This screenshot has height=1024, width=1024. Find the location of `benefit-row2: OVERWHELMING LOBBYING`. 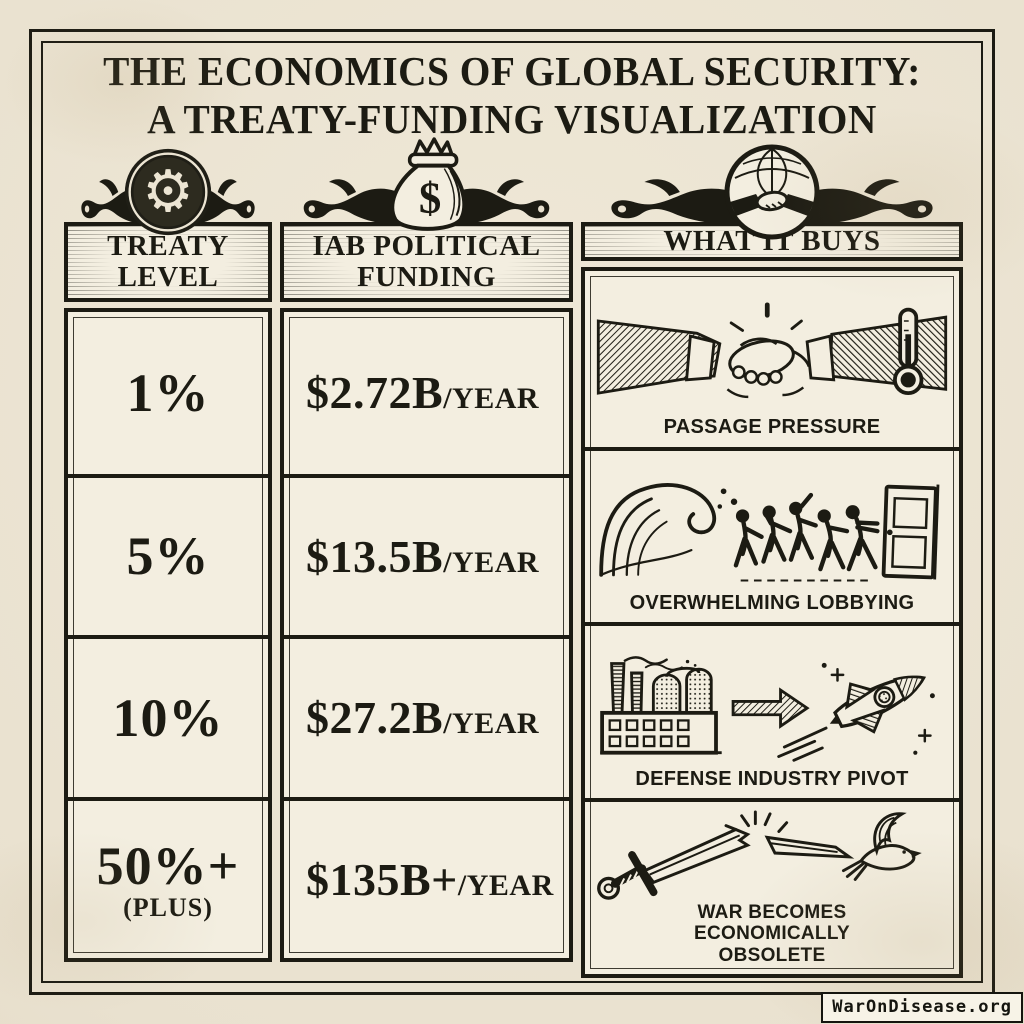

benefit-row2: OVERWHELMING LOBBYING is located at coordinates (772, 534).